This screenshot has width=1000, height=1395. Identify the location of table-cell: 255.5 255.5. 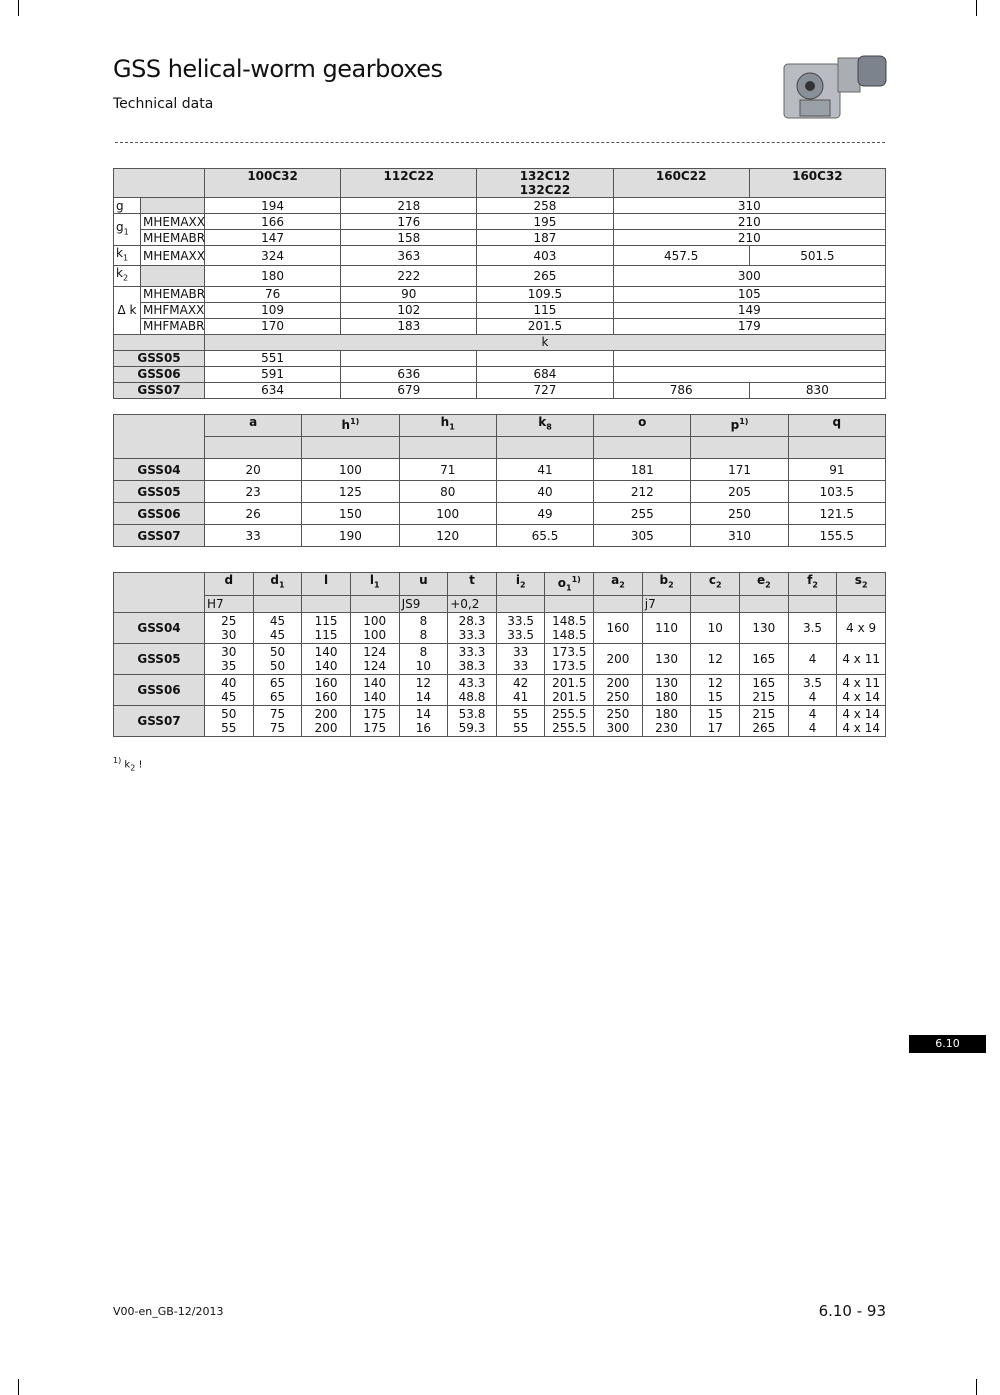
(569, 721).